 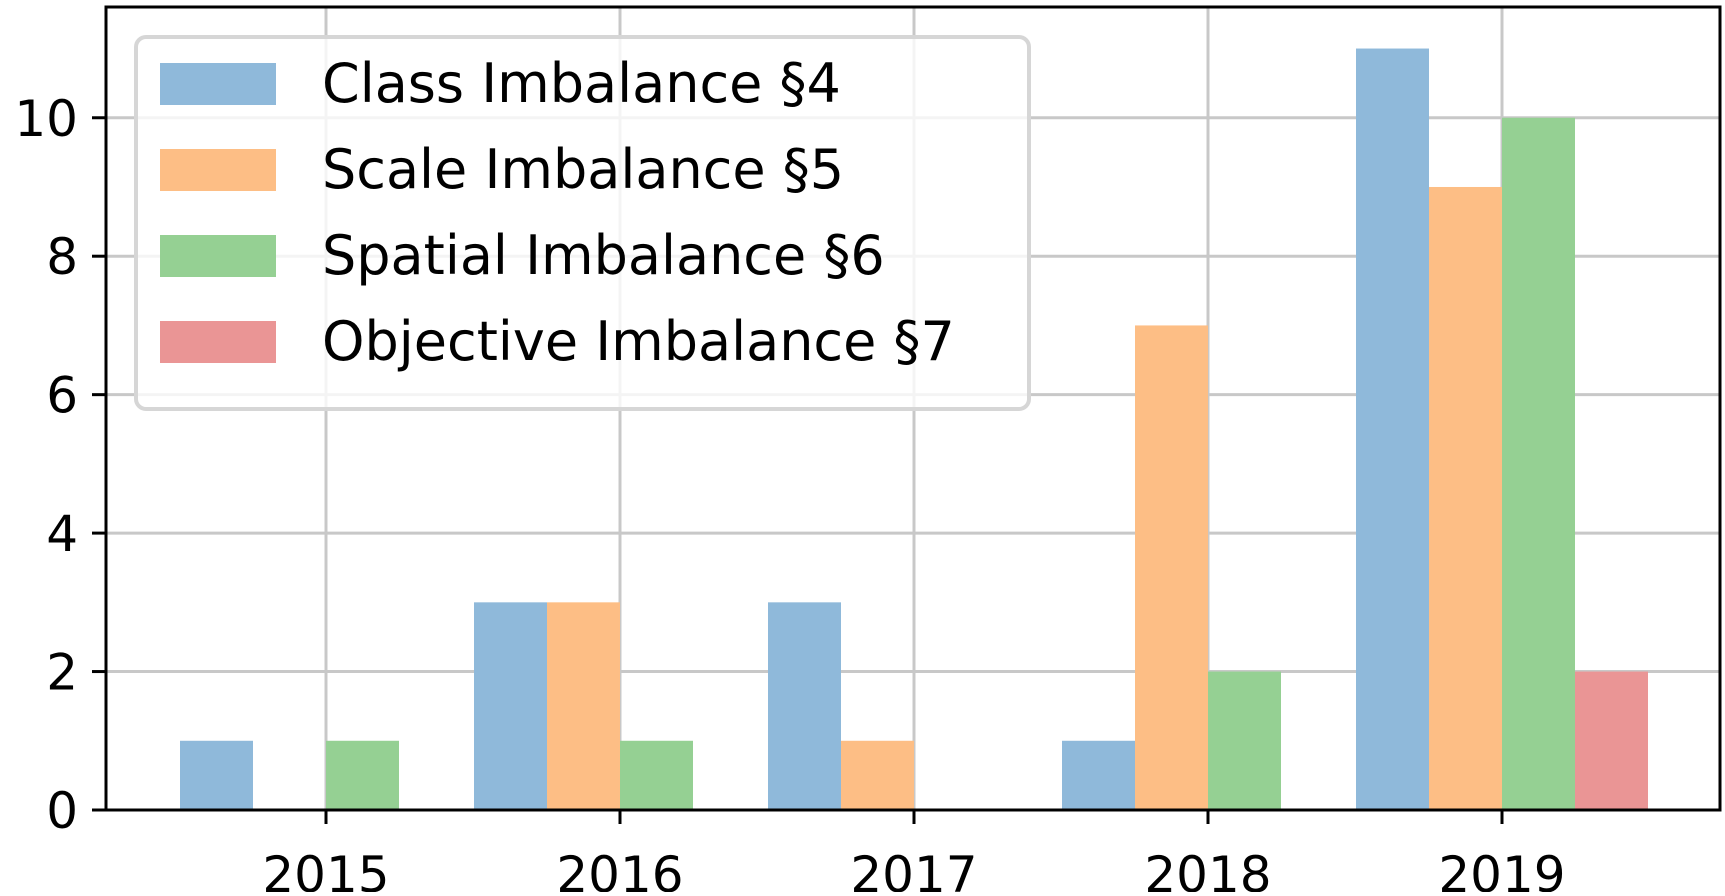 What do you see at coordinates (913, 869) in the screenshot?
I see `x-tick-label: 2017` at bounding box center [913, 869].